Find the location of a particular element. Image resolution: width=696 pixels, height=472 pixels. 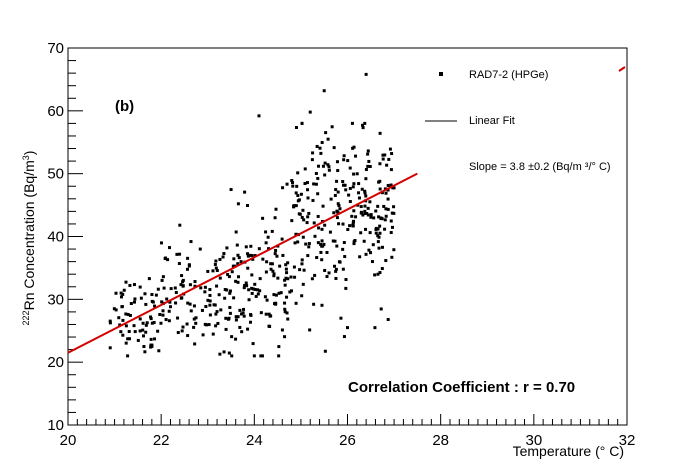

y-axis-title-prefix: 222 is located at coordinates (26, 317).